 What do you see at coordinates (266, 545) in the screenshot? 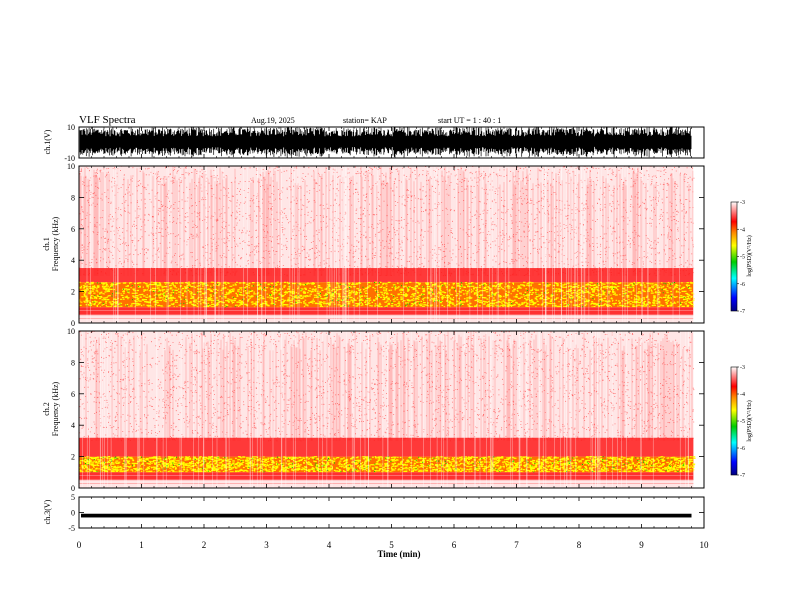
I see `x-tick-label: 3` at bounding box center [266, 545].